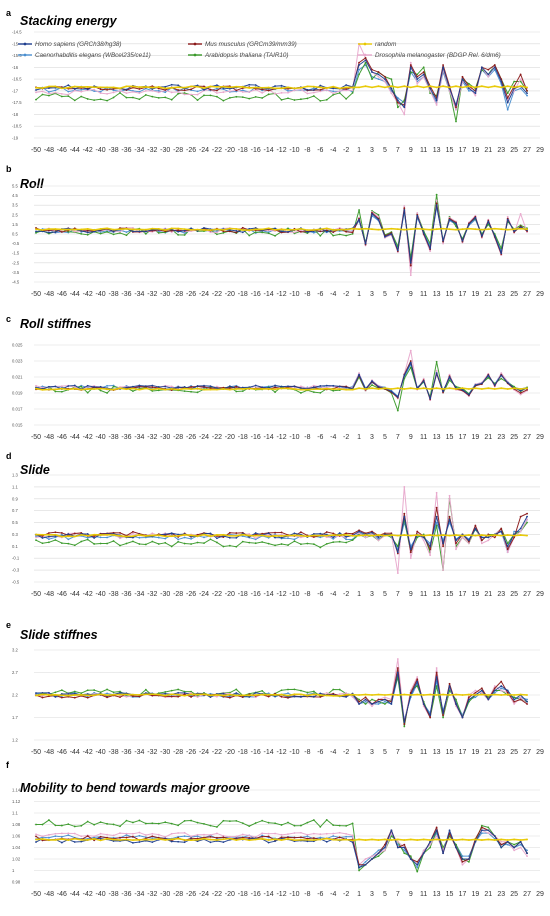 This screenshot has width=550, height=916. Describe the element at coordinates (16, 558) in the screenshot. I see `y-tick-label: -0.1` at that location.